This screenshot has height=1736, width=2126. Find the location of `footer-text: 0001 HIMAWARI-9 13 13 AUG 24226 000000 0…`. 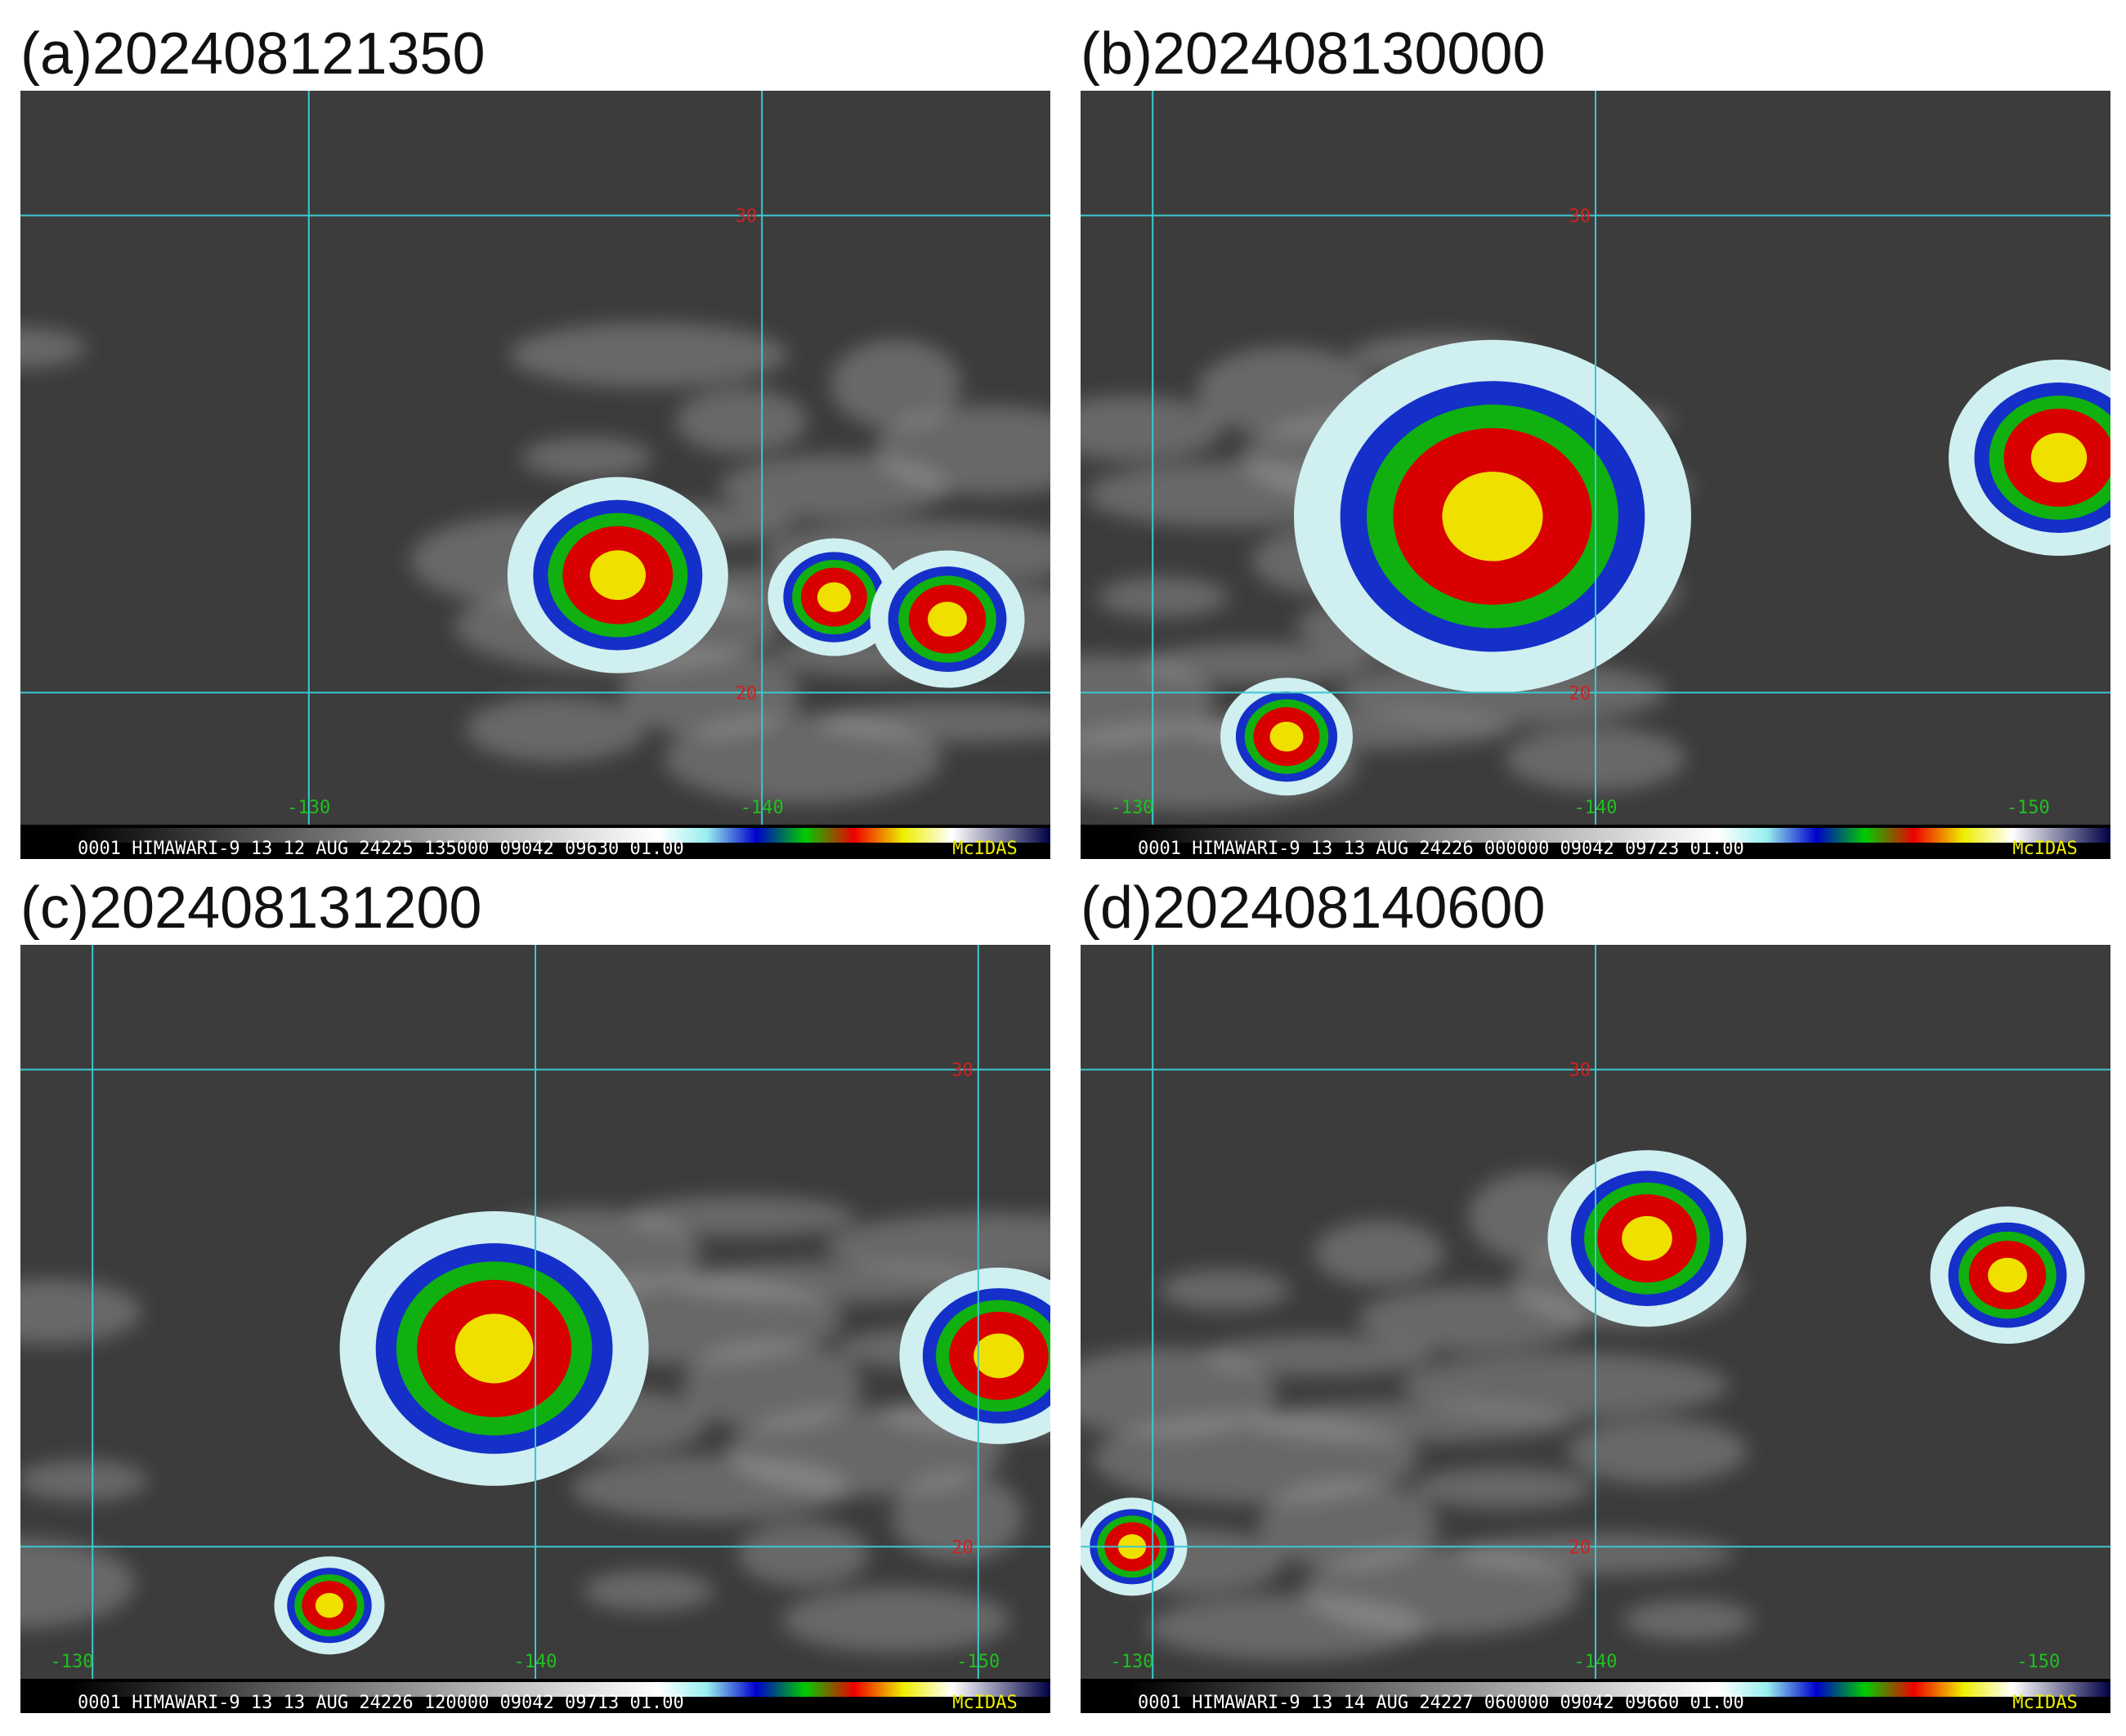

footer-text: 0001 HIMAWARI-9 13 13 AUG 24226 000000 0… is located at coordinates (1441, 849).